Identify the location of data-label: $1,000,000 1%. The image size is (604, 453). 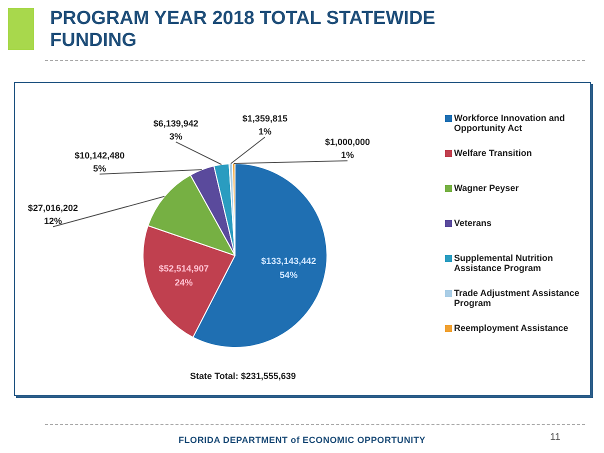
(347, 148).